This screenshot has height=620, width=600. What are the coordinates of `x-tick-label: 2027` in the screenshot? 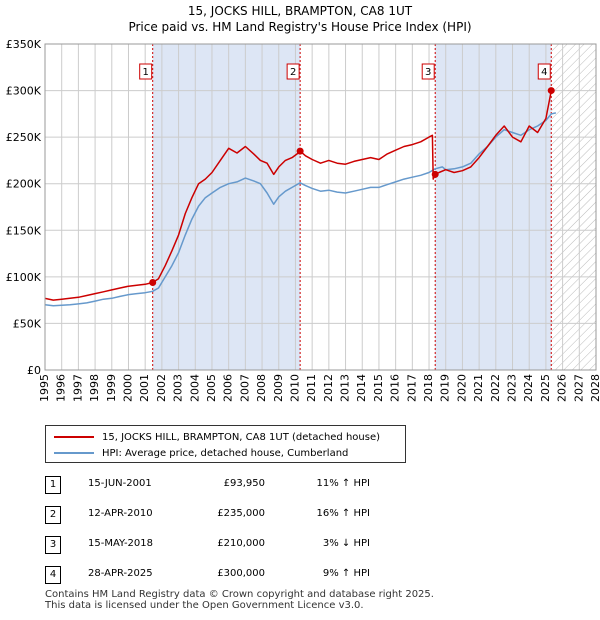 It's located at (578, 388).